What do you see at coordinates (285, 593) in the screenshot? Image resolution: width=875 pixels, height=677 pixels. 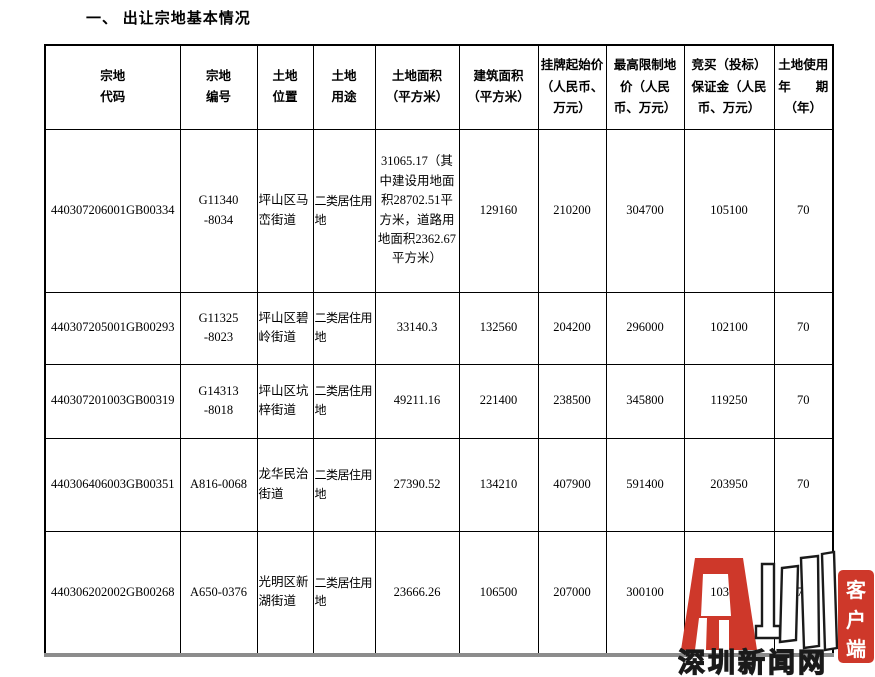 I see `cell-location: 光明区新湖街道` at bounding box center [285, 593].